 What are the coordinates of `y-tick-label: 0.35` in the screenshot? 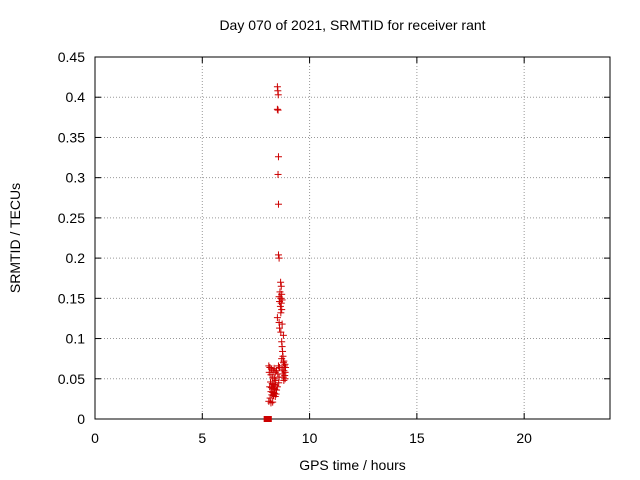 It's located at (71, 137).